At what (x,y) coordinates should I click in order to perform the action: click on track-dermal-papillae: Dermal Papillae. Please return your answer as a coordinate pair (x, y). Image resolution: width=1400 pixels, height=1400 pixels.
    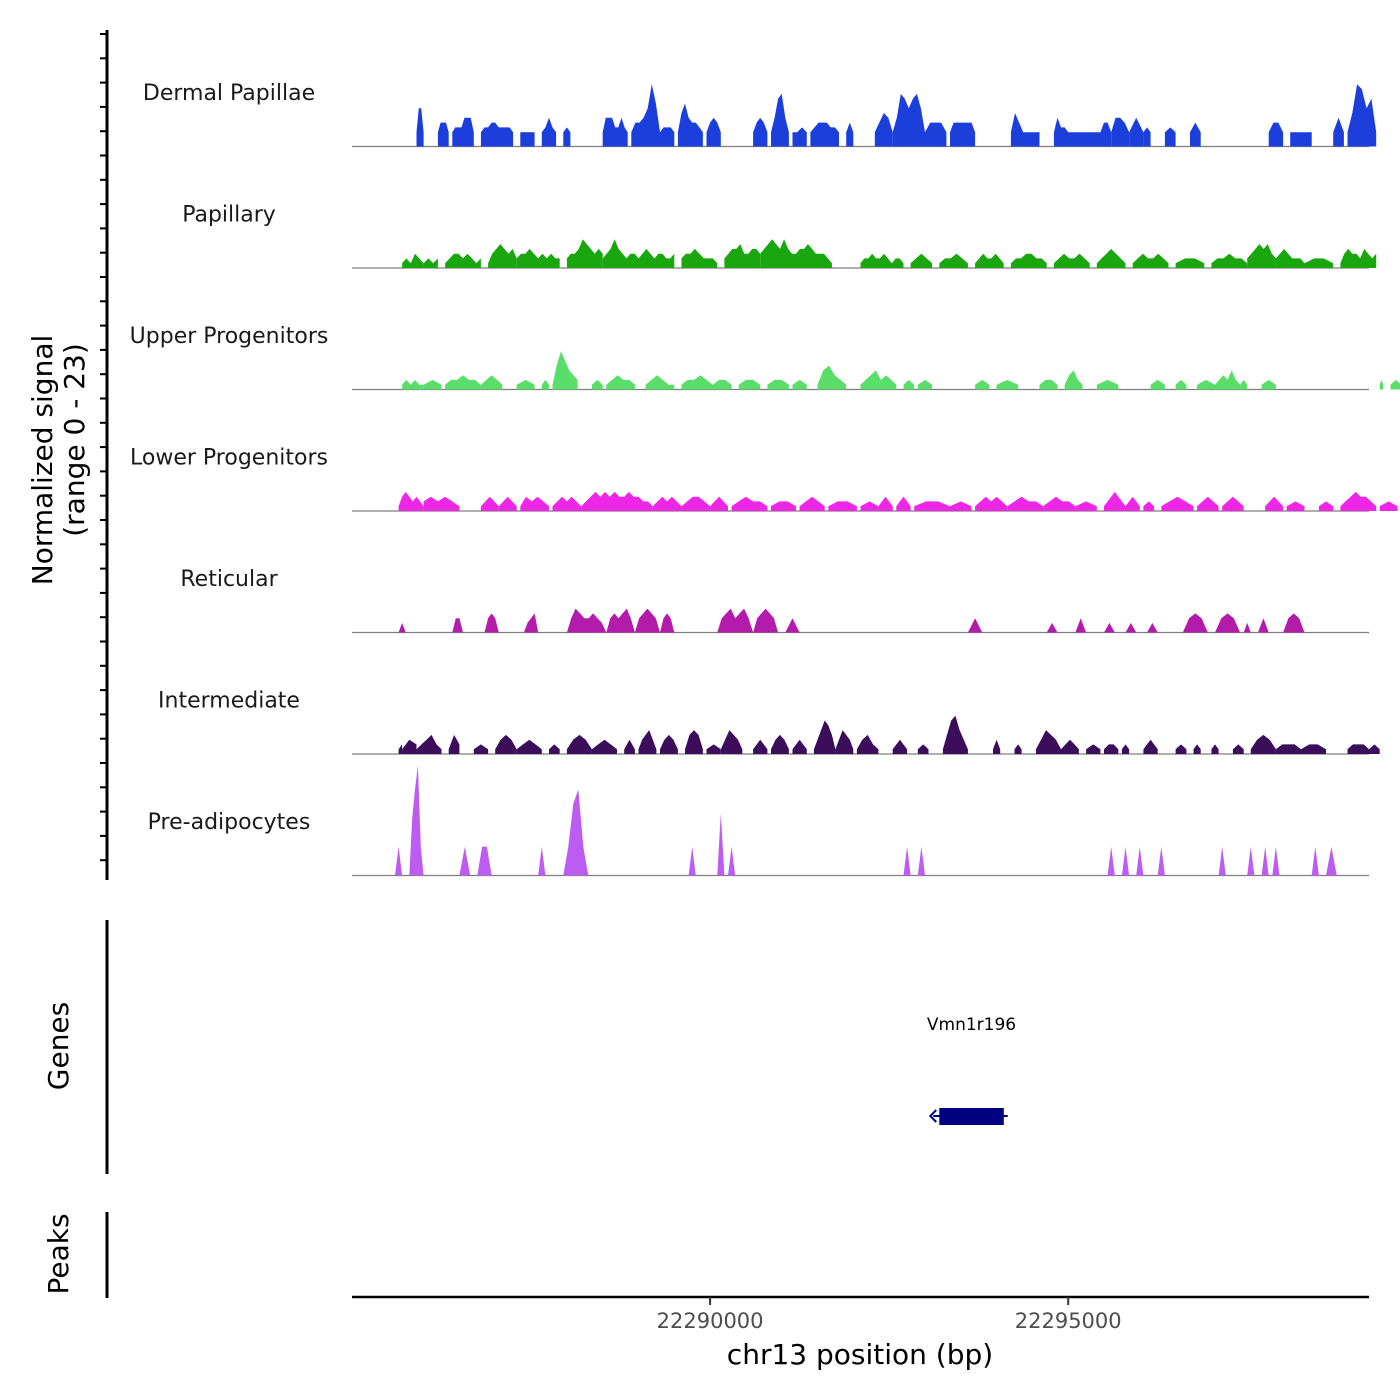
    Looking at the image, I should click on (760, 114).